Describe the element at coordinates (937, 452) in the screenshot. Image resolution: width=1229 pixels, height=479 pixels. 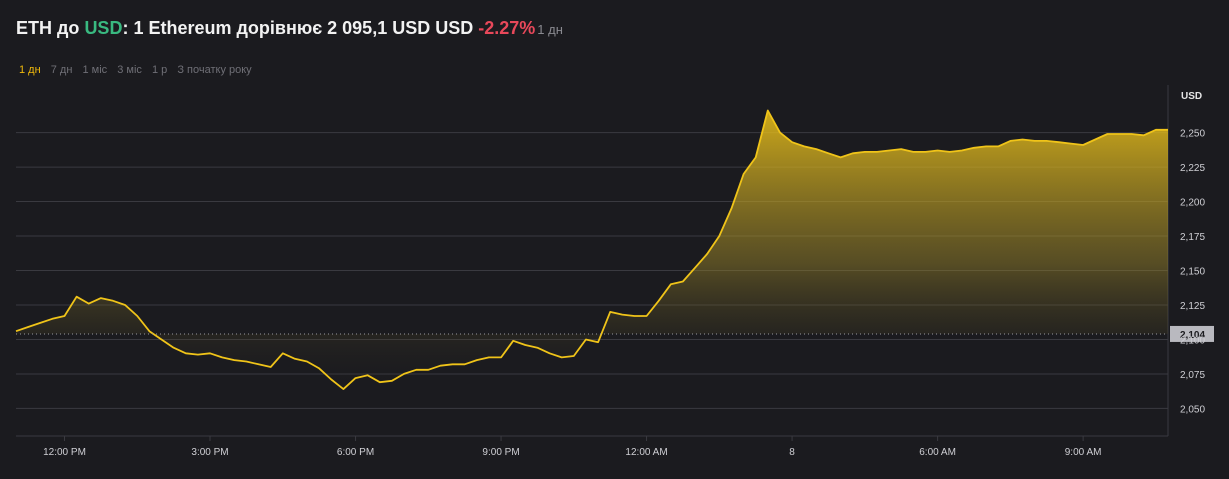
I see `x-tick-label: 6:00 AM` at that location.